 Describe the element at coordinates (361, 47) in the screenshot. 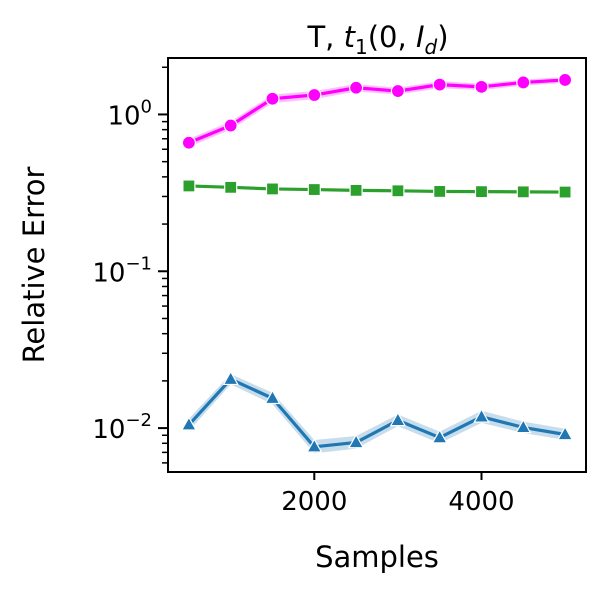

I see `chart-title-t-subscript: 1` at that location.